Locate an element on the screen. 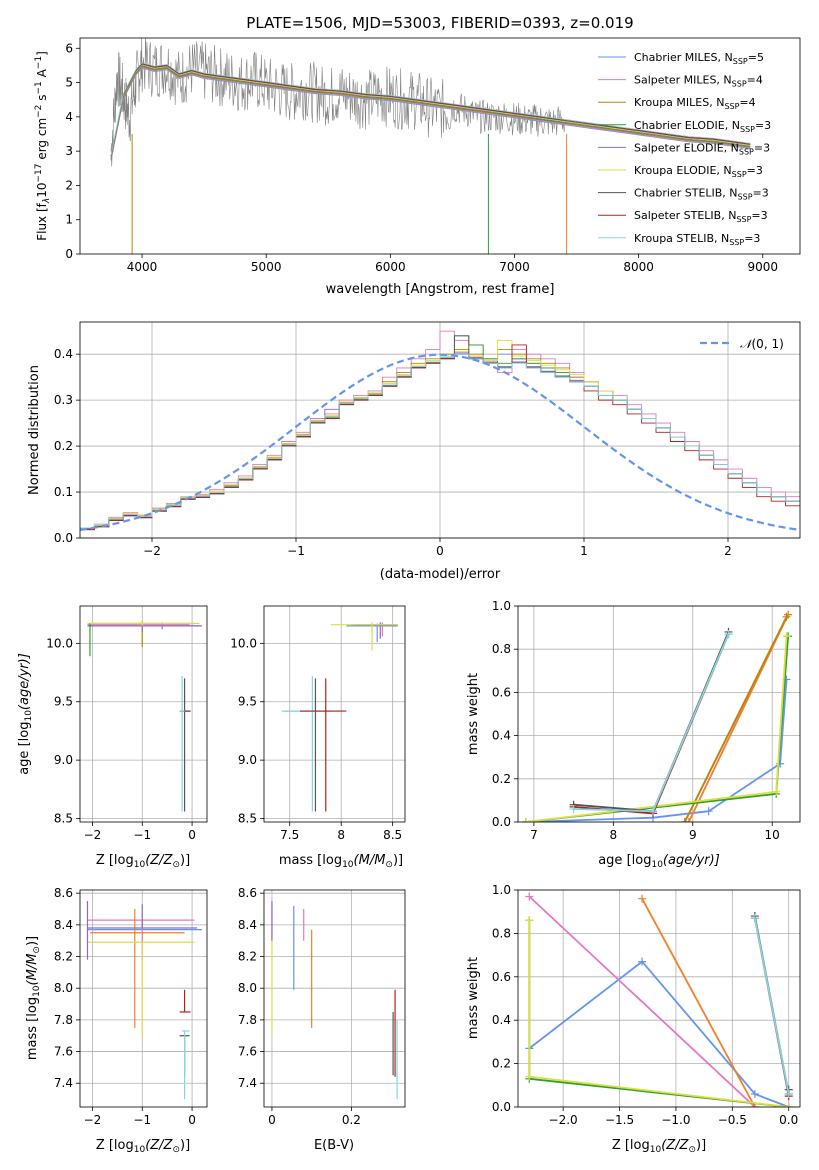 This screenshot has width=819, height=1170. y-tick-label: 7.4 is located at coordinates (63, 1083).